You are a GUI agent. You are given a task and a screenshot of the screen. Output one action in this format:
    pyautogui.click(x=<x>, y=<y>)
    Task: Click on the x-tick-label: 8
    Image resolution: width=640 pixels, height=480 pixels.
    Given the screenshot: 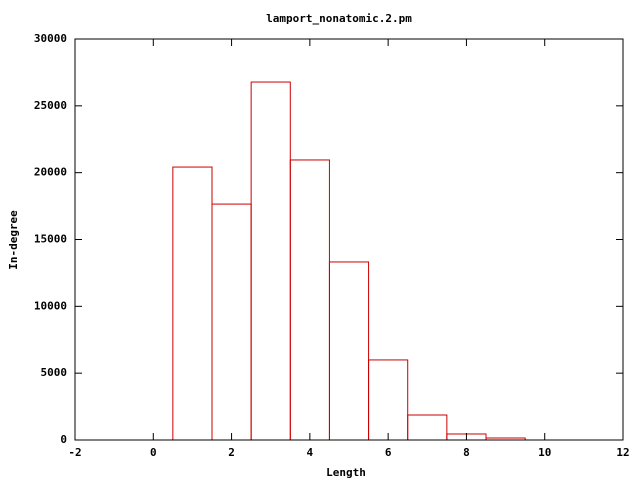 What is the action you would take?
    pyautogui.click(x=466, y=452)
    